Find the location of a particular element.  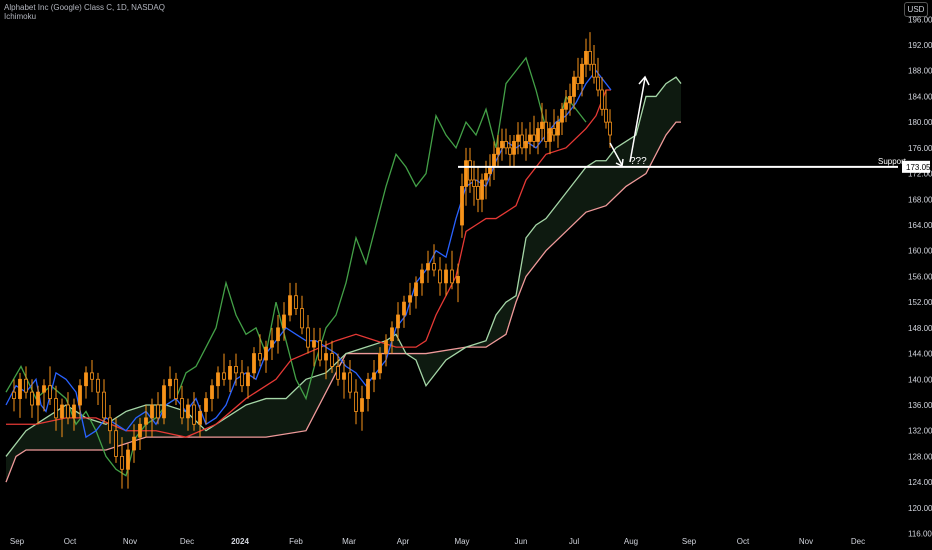

svg-text: 173.05 is located at coordinates (918, 167).